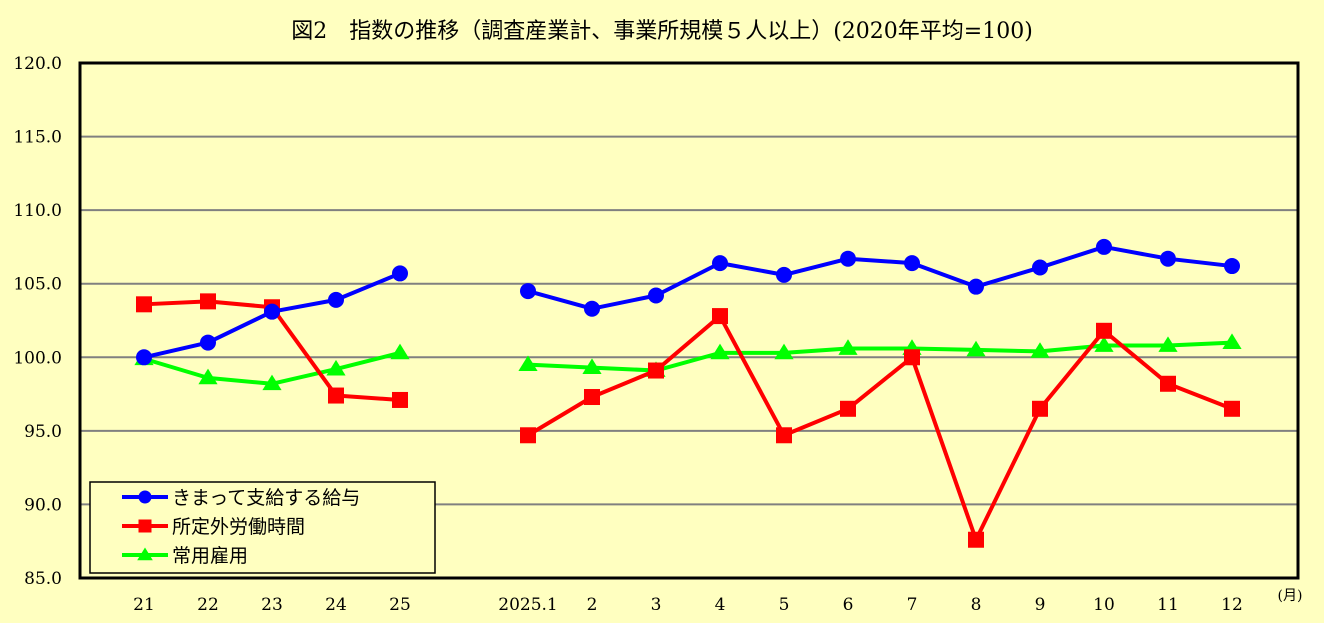 Image resolution: width=1324 pixels, height=623 pixels. Describe the element at coordinates (37, 64) in the screenshot. I see `y-tick-label: 120.0` at that location.